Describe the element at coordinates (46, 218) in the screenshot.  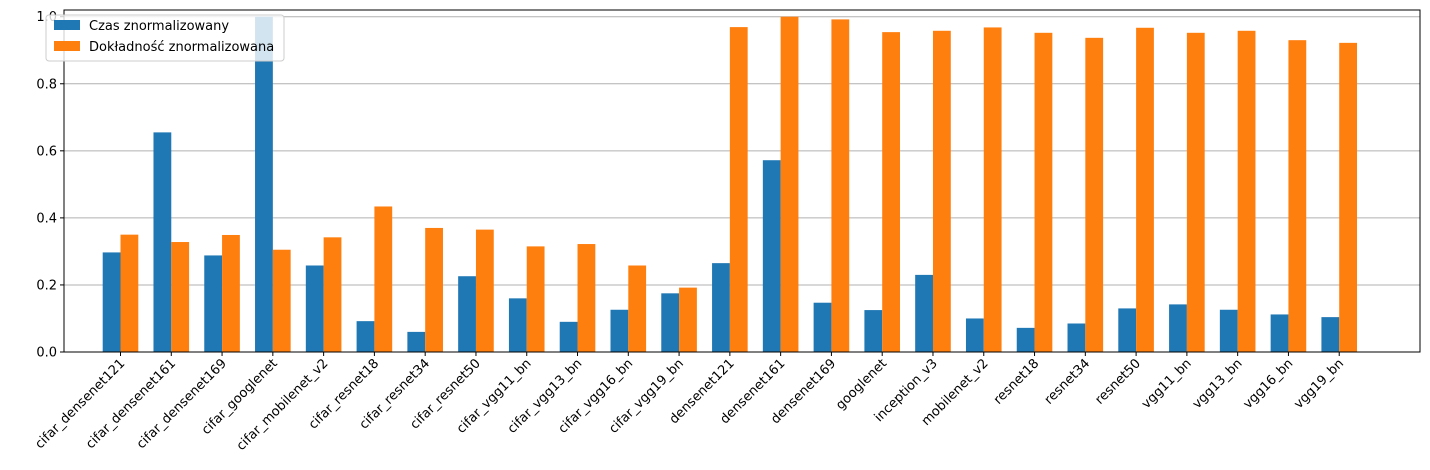
I see `y-tick-label: 0.4` at that location.